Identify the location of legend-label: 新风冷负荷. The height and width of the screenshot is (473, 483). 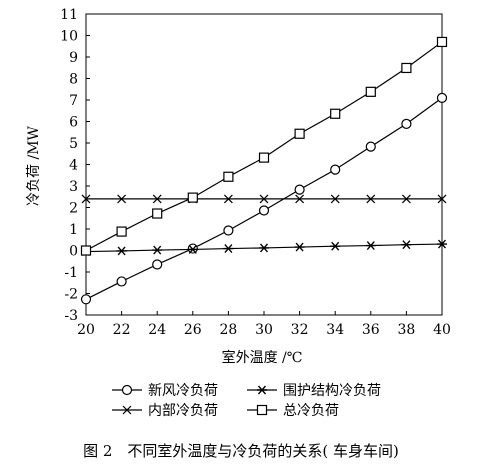
(183, 391).